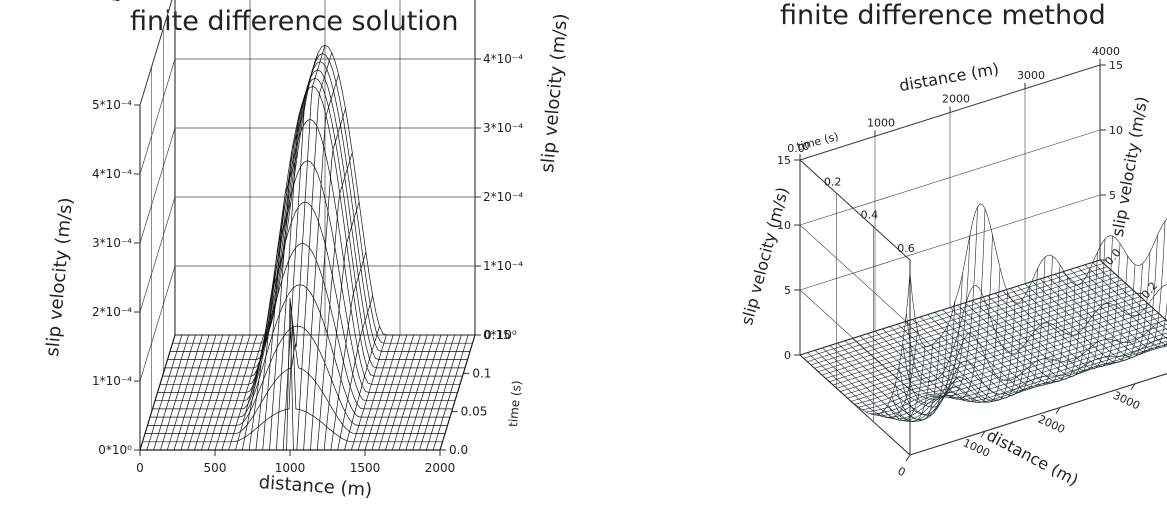 The width and height of the screenshot is (1167, 506). What do you see at coordinates (787, 355) in the screenshot?
I see `z-tick-label: 0` at bounding box center [787, 355].